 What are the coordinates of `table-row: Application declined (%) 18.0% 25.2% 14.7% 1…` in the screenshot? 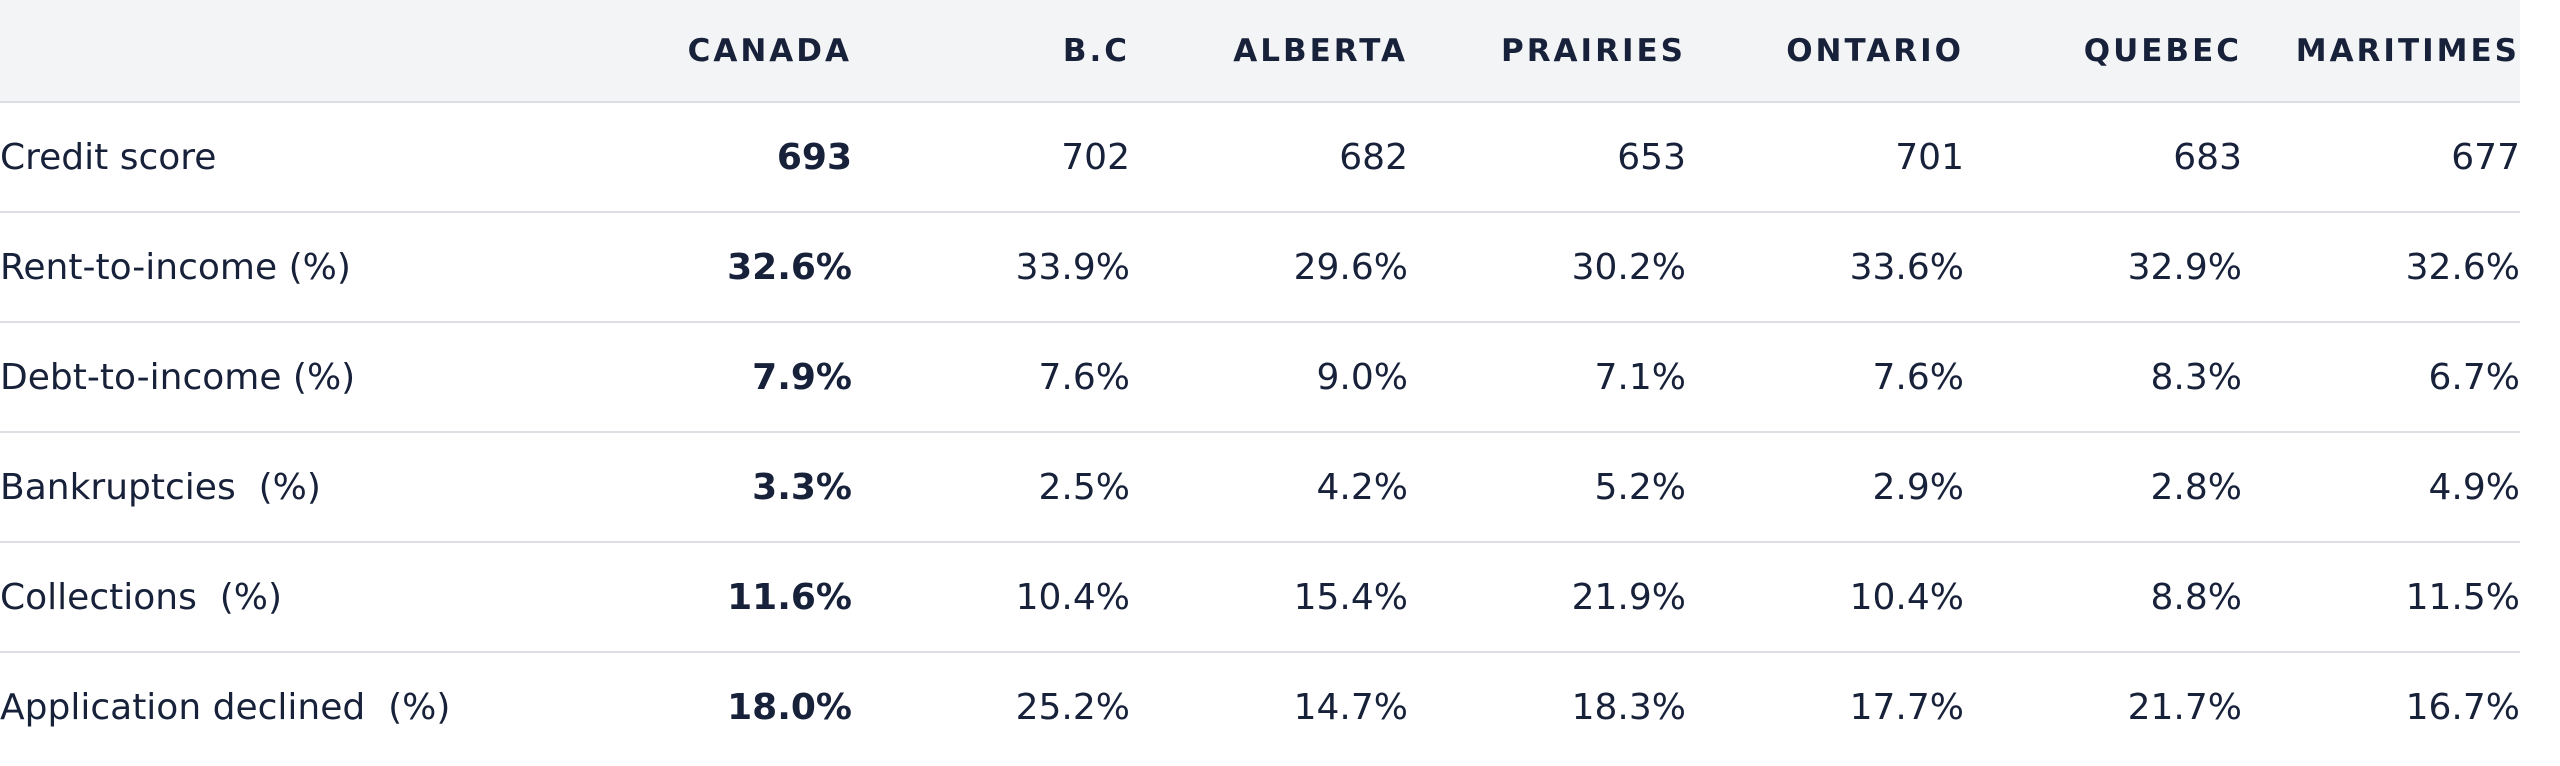 It's located at (1260, 707).